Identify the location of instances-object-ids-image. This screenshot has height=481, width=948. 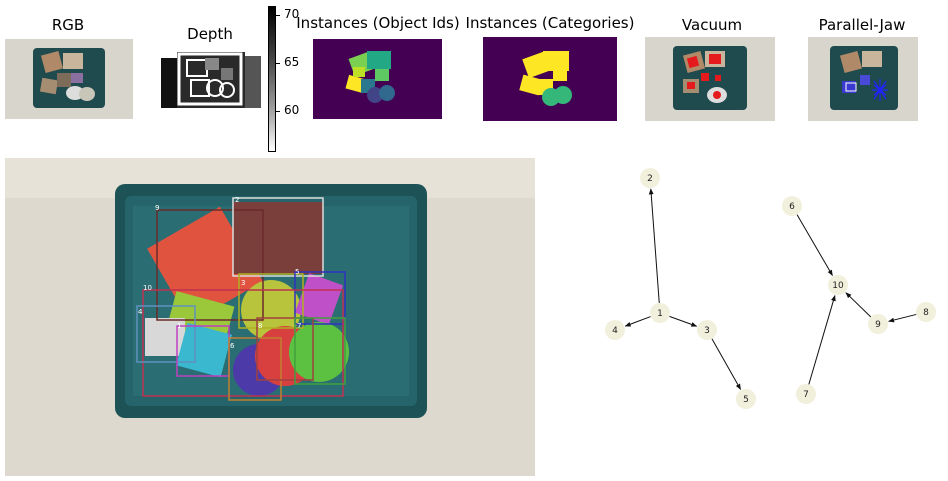
(377, 79).